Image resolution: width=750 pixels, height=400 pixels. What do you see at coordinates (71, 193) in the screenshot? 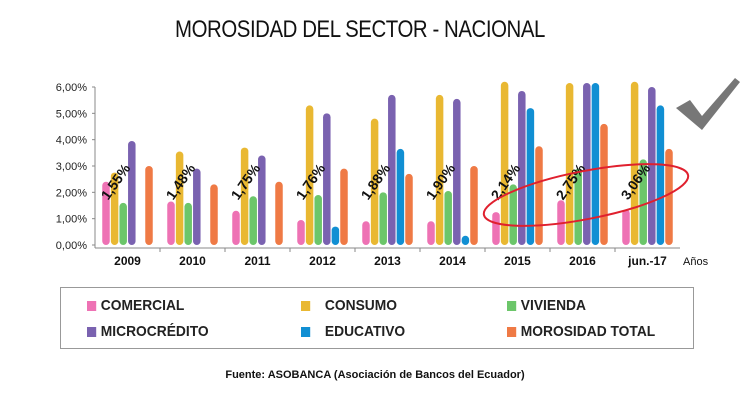
I see `y-tick-label: 2,00%` at bounding box center [71, 193].